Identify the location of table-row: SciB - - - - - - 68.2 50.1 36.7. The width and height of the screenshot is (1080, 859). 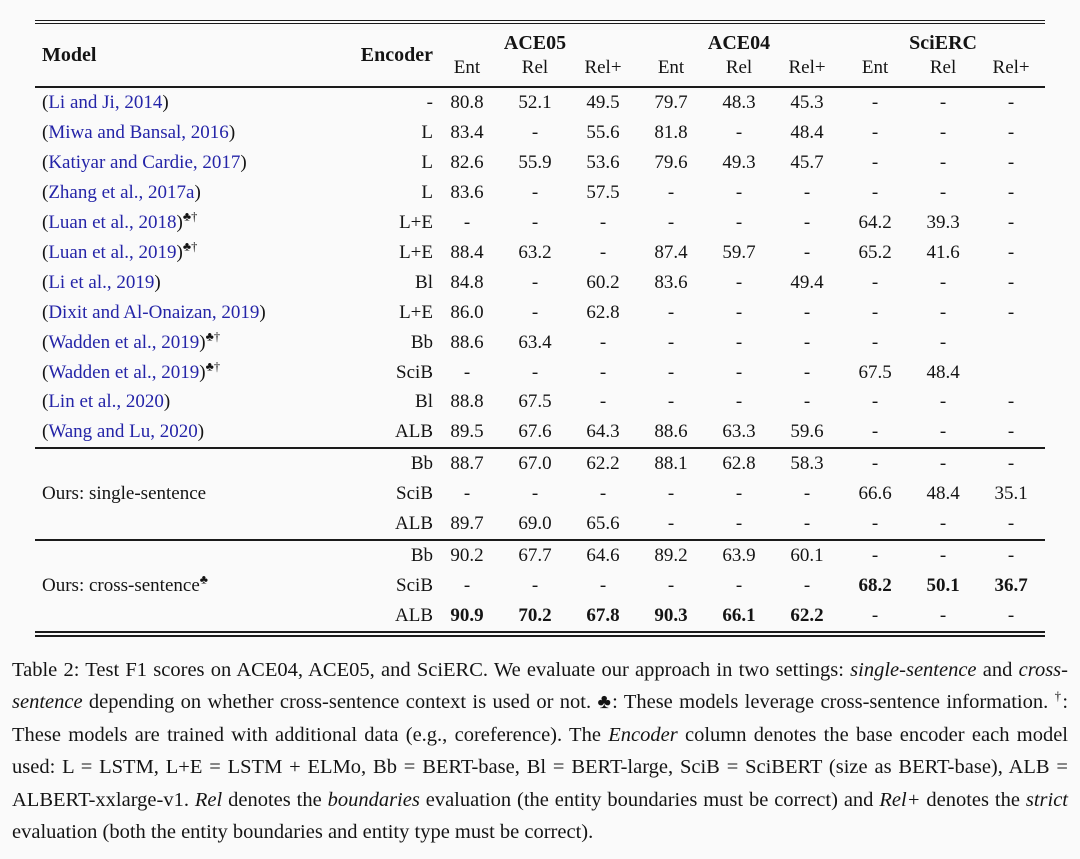
(540, 586).